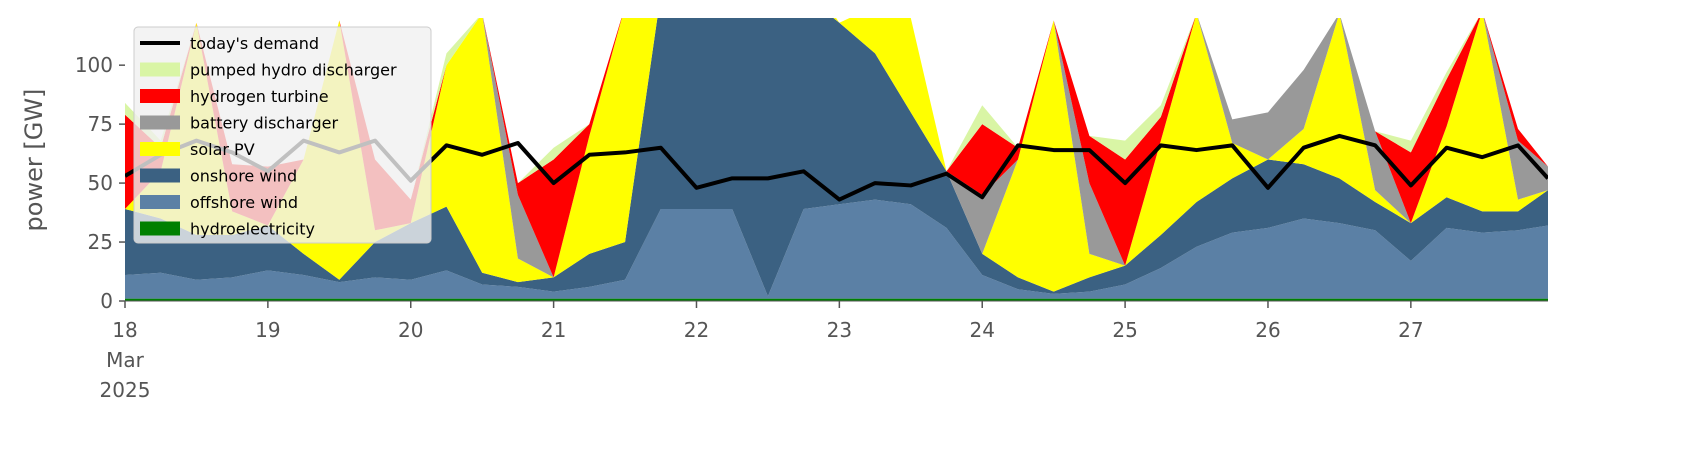 Image resolution: width=1706 pixels, height=464 pixels. Describe the element at coordinates (553, 330) in the screenshot. I see `x-tick-label: 21` at that location.